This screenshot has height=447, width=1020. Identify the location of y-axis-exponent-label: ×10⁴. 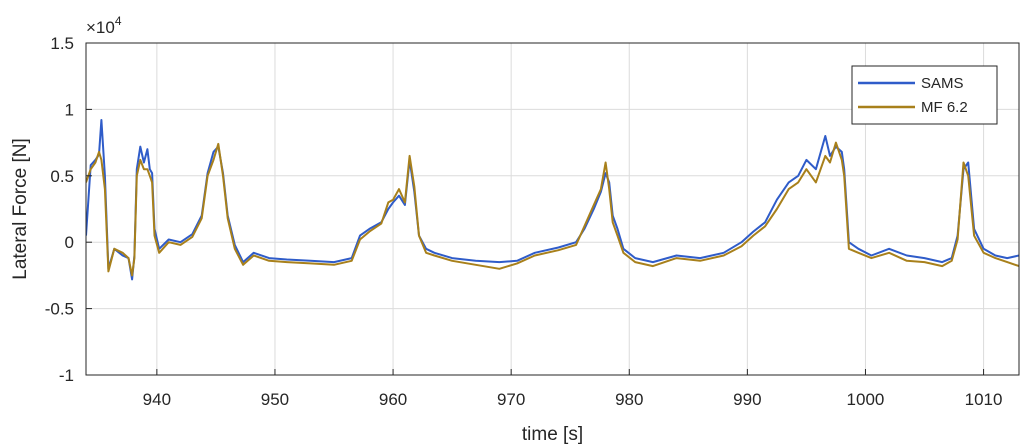
(104, 25).